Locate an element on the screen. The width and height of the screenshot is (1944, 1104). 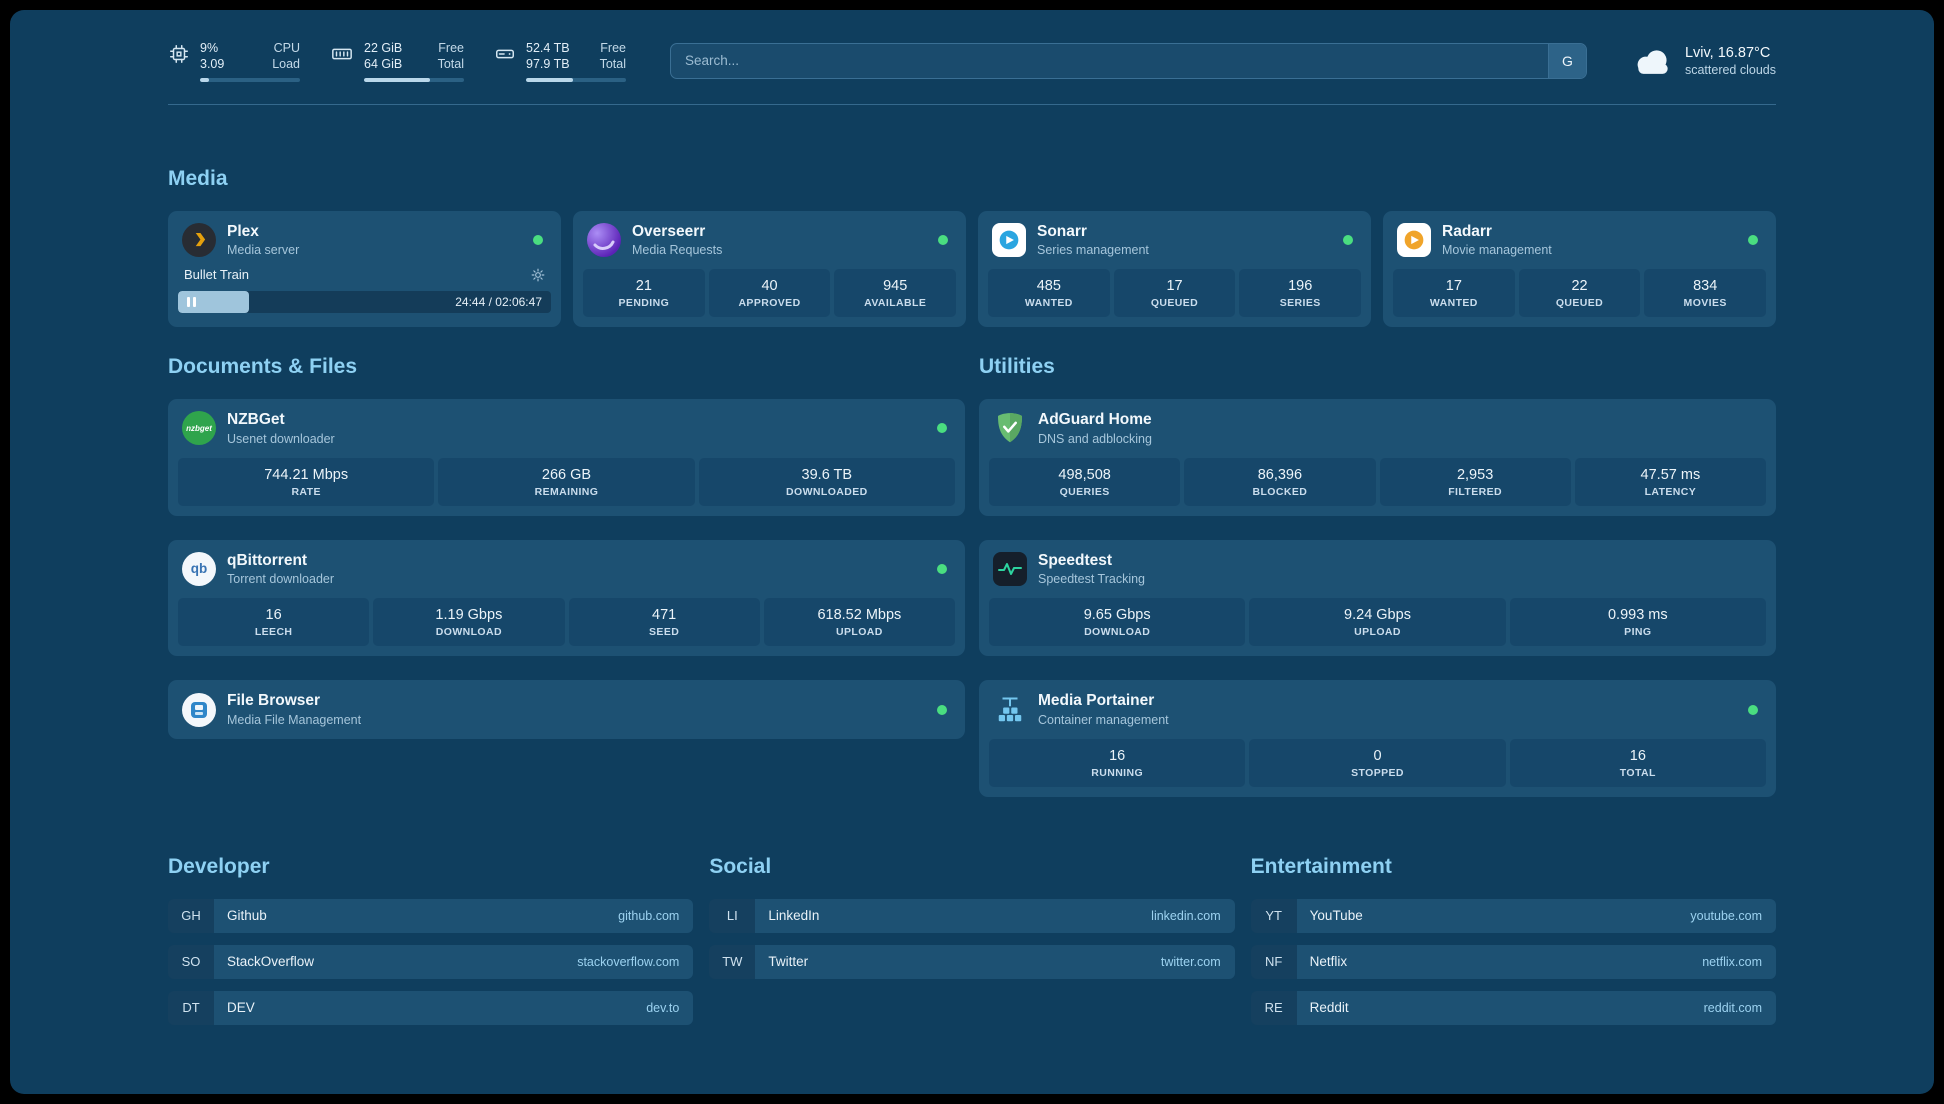
overseerr-icon is located at coordinates (604, 239).